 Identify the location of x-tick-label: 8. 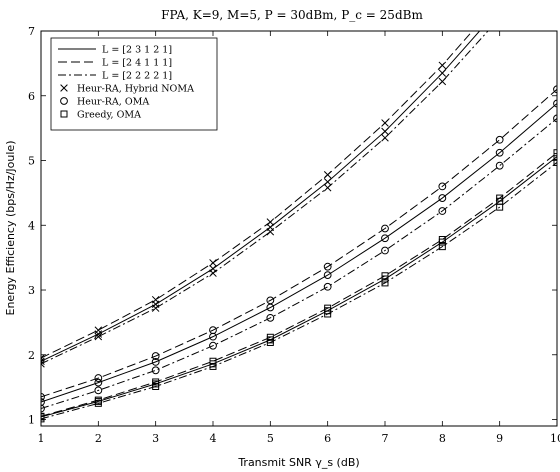
(442, 438).